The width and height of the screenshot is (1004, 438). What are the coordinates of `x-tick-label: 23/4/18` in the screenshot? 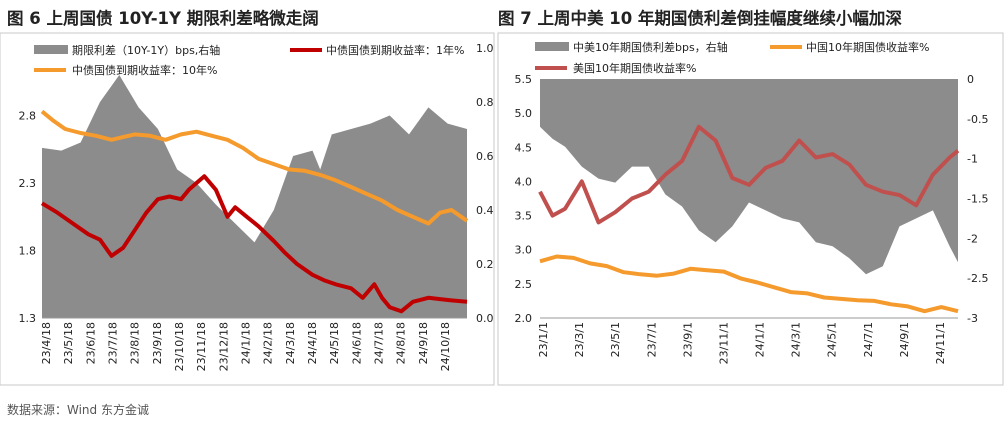 It's located at (46, 343).